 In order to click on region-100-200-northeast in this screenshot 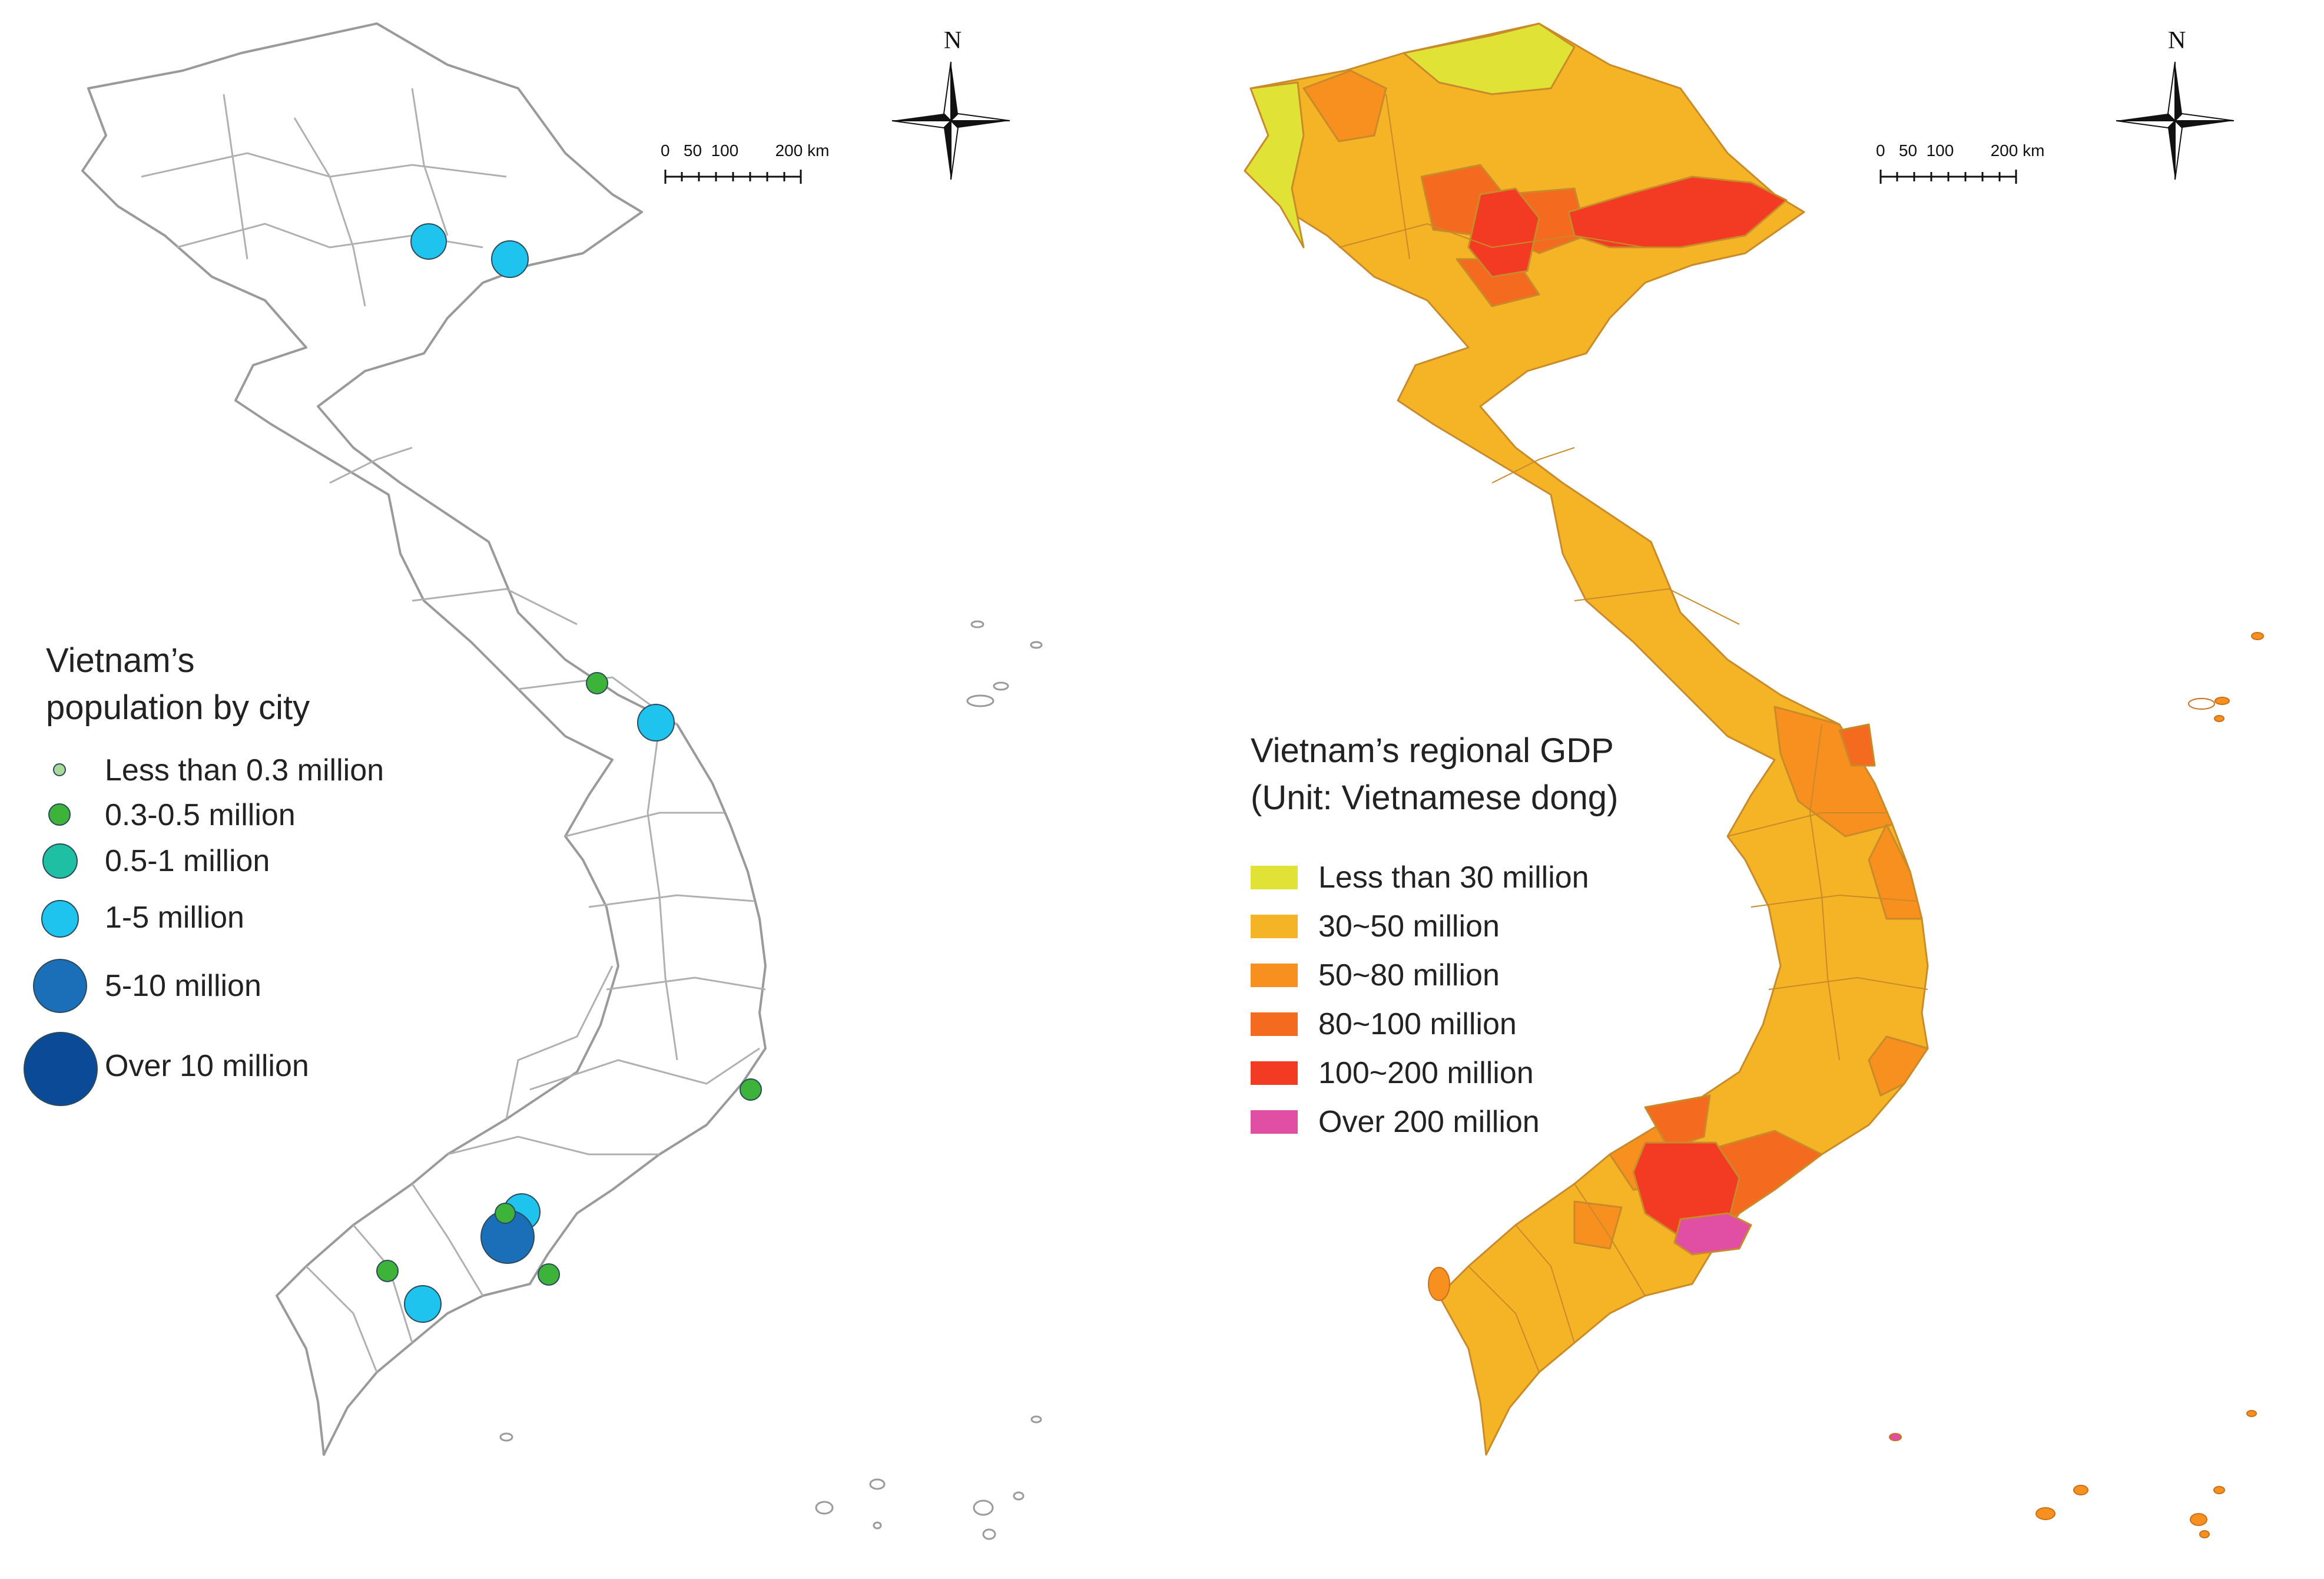, I will do `click(1677, 212)`.